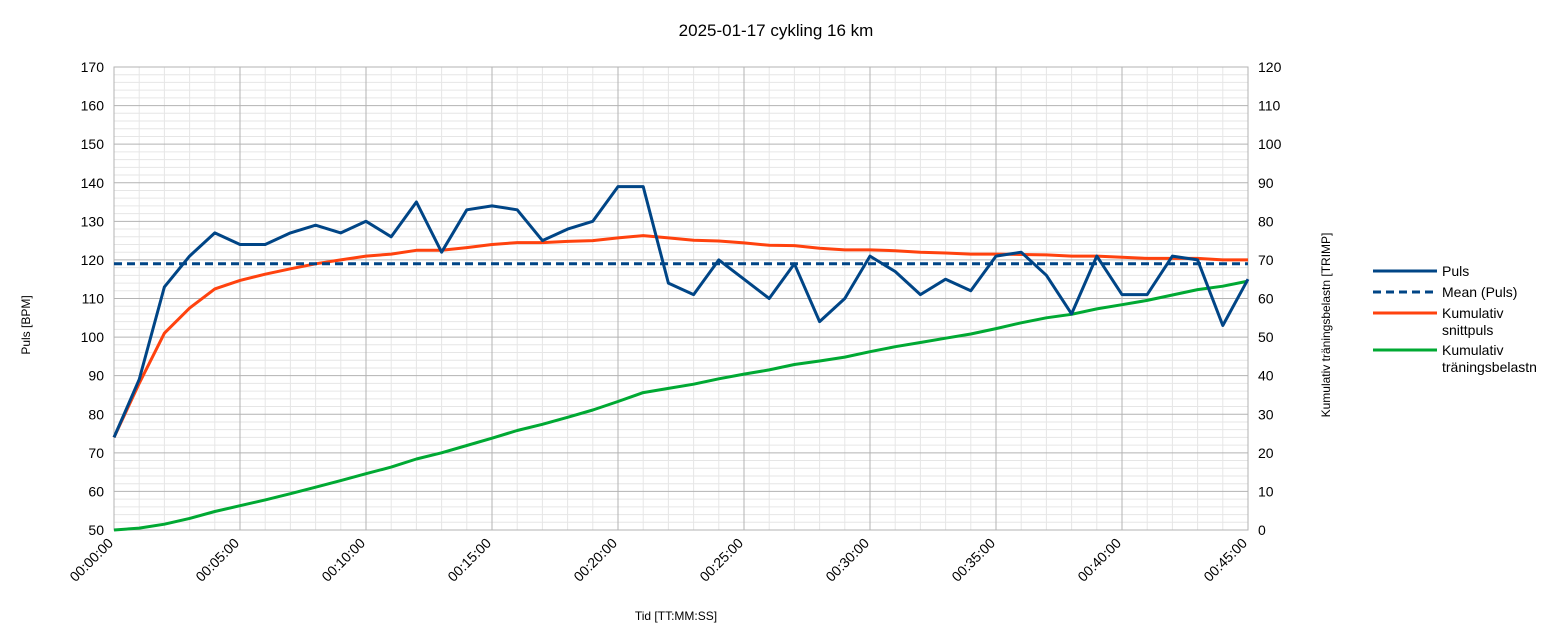 The image size is (1553, 641). Describe the element at coordinates (93, 260) in the screenshot. I see `y-tick-label: 120` at that location.